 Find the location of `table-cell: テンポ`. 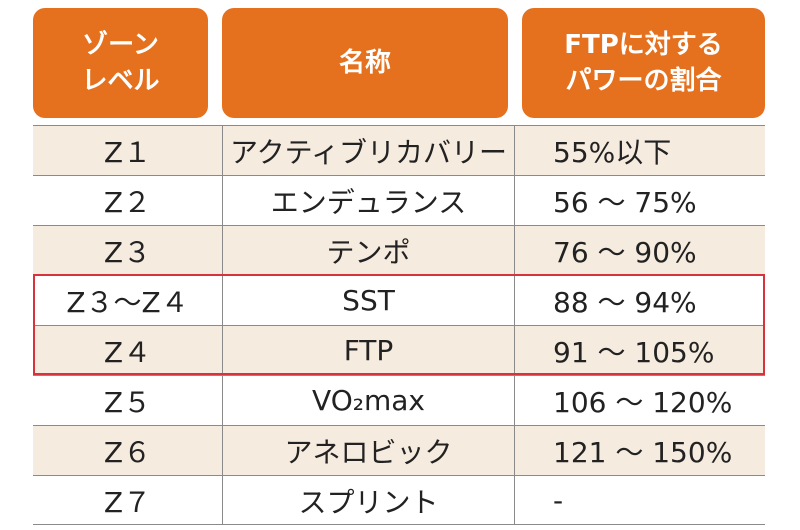

table-cell: テンポ is located at coordinates (368, 250).